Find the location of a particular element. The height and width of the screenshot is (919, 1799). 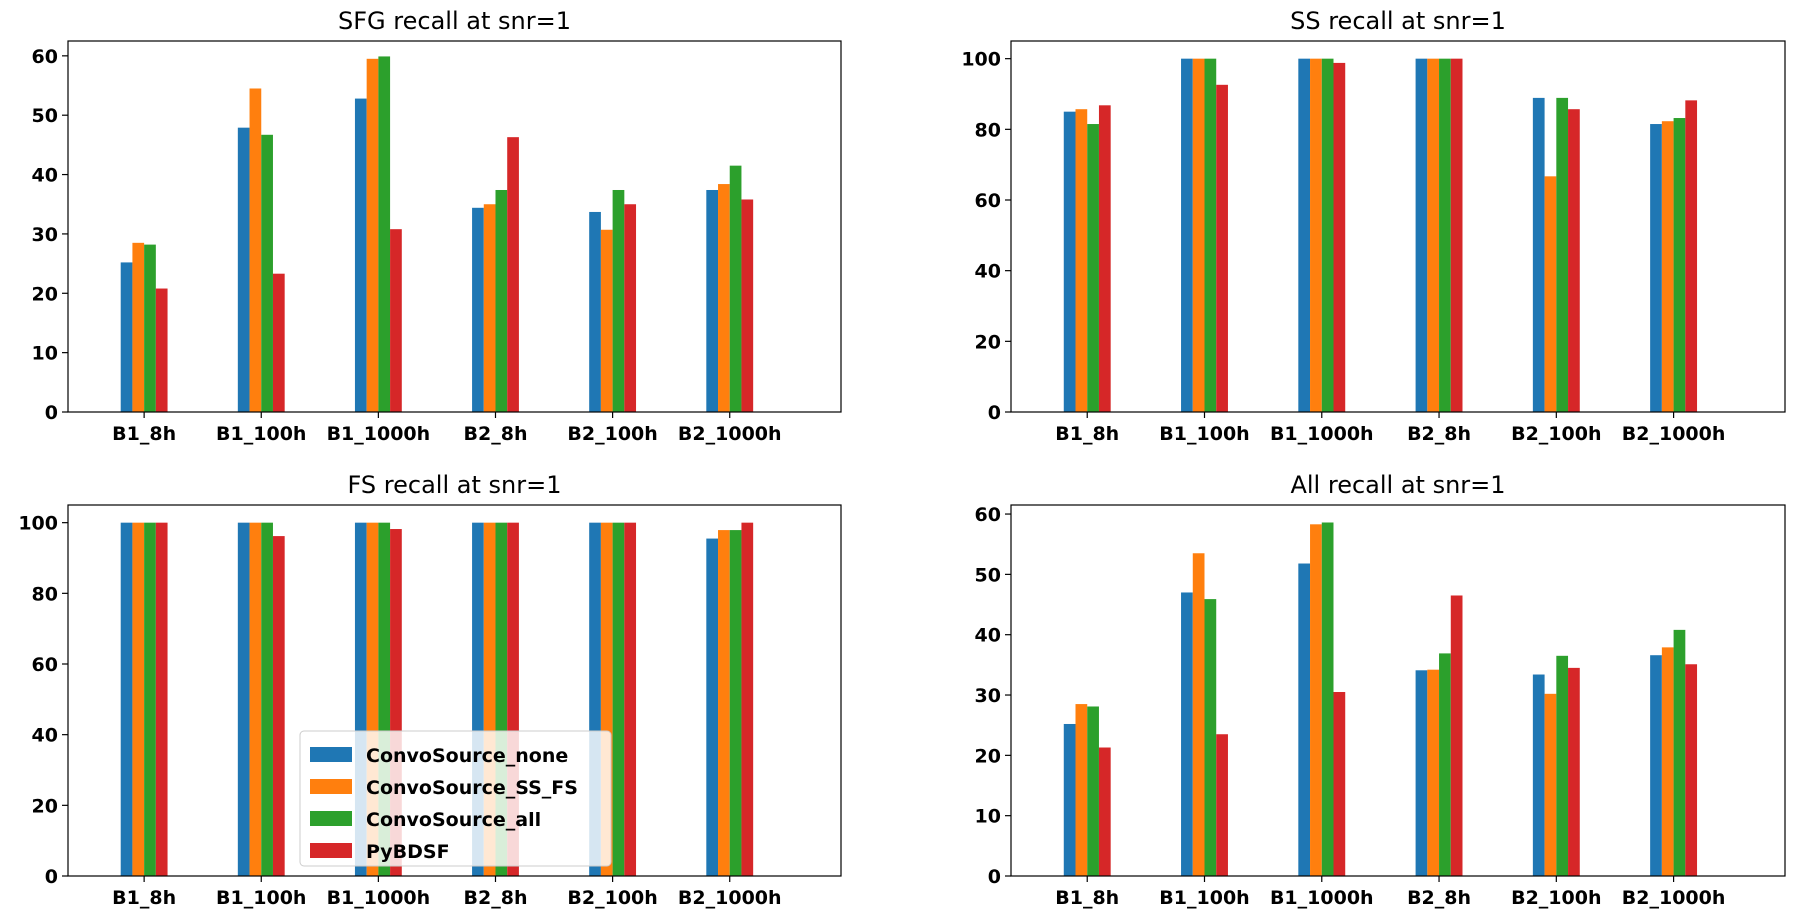

legend-swatch-ConvoSource_none is located at coordinates (331, 754).